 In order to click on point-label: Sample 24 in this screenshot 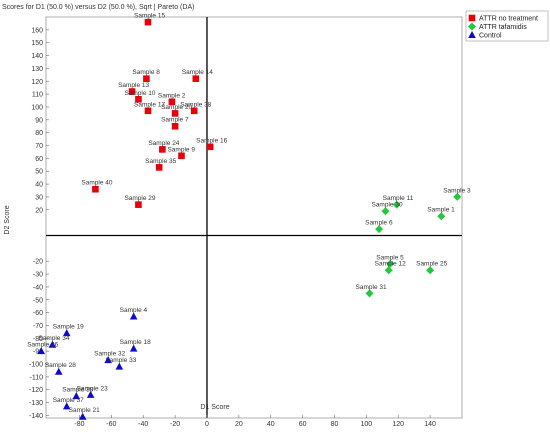, I will do `click(163, 143)`.